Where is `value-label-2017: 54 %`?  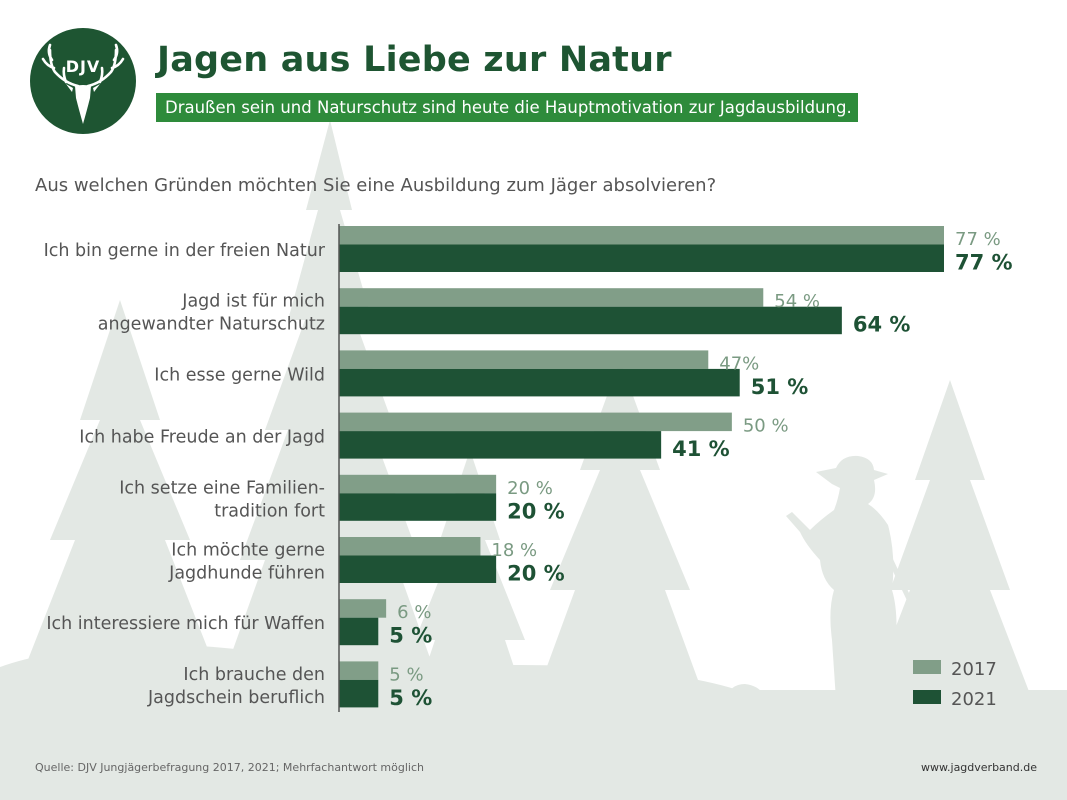
value-label-2017: 54 % is located at coordinates (797, 301).